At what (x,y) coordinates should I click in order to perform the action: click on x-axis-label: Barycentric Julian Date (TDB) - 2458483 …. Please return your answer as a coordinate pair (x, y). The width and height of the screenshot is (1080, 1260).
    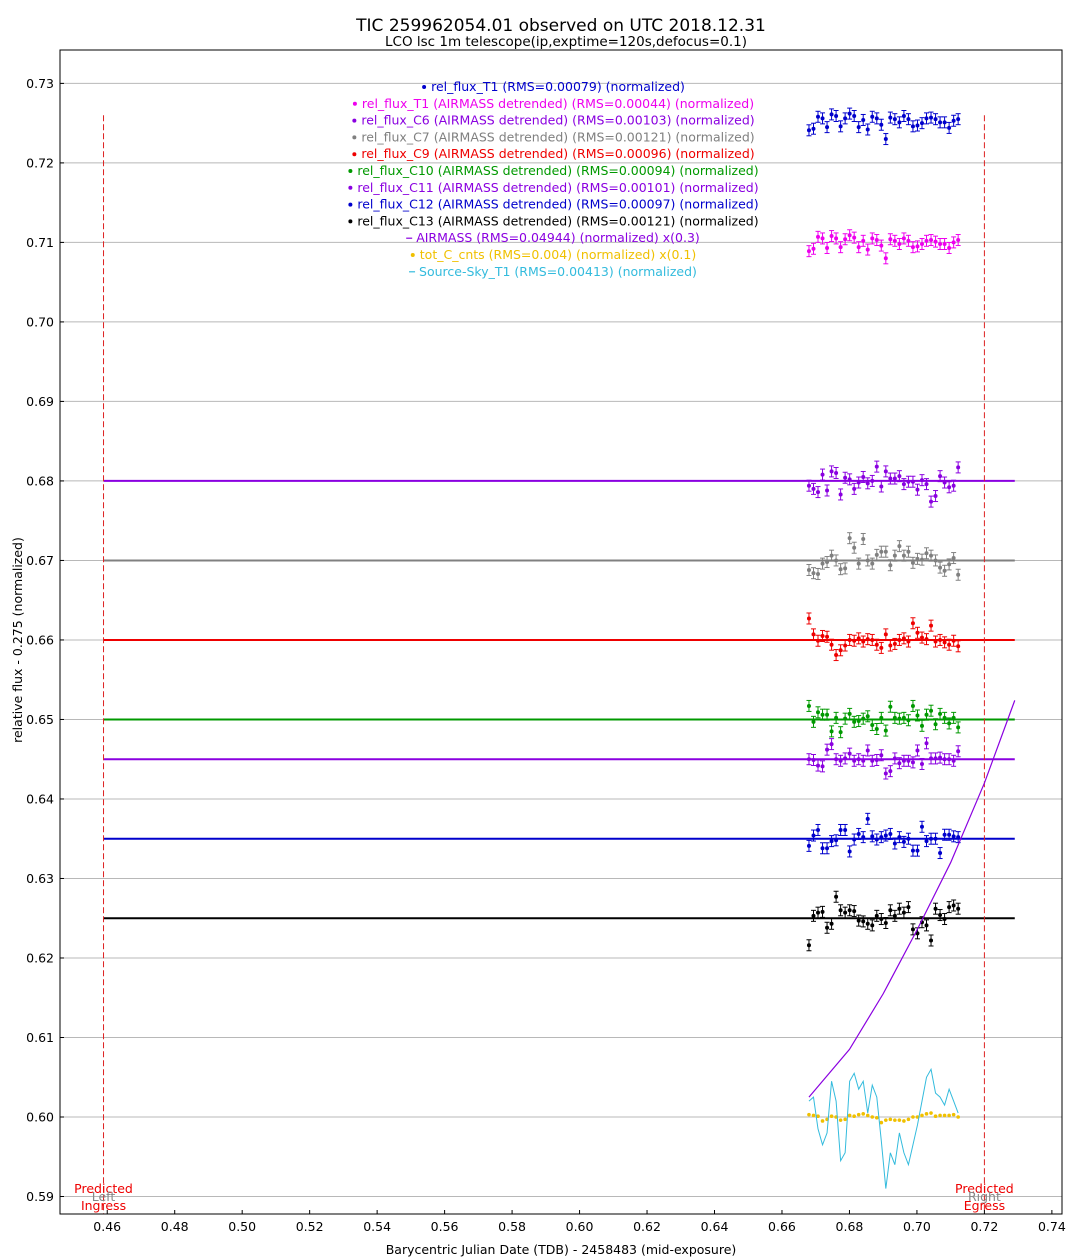
    Looking at the image, I should click on (561, 1249).